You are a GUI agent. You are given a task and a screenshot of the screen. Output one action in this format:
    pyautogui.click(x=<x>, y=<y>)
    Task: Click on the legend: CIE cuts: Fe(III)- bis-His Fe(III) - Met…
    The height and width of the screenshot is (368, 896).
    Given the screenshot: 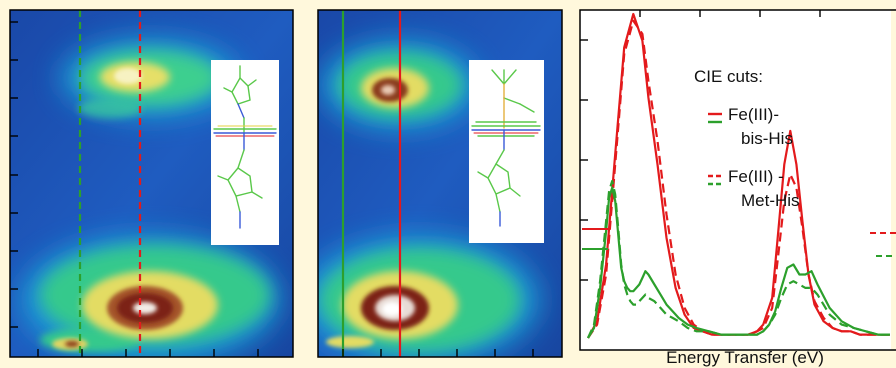 What is the action you would take?
    pyautogui.click(x=747, y=138)
    